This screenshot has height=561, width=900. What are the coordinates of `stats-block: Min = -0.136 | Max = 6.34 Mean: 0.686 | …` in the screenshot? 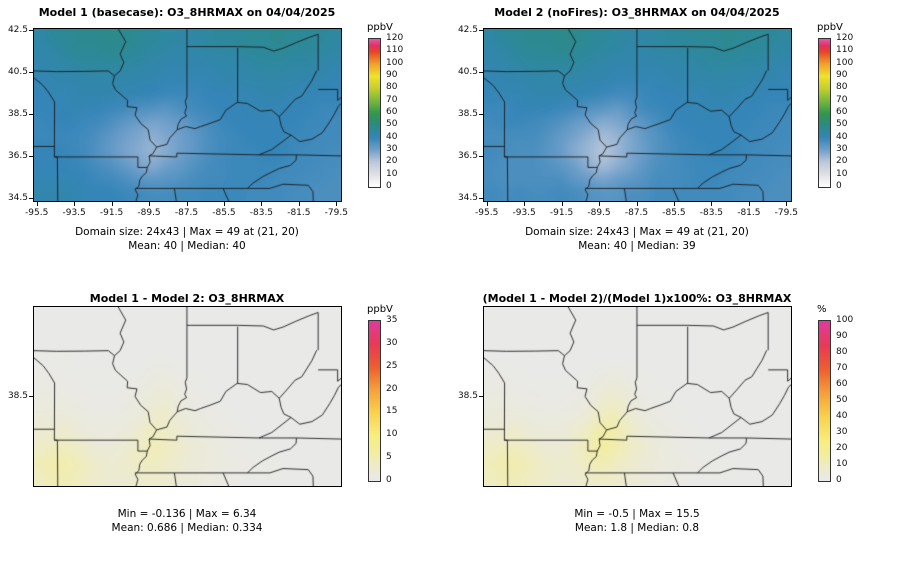 It's located at (187, 521).